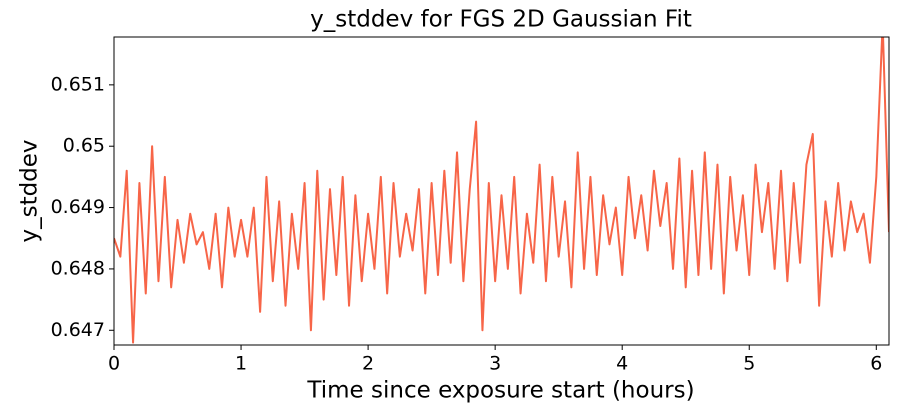 The height and width of the screenshot is (414, 899). Describe the element at coordinates (78, 268) in the screenshot. I see `y-tick-label: 0.648` at that location.